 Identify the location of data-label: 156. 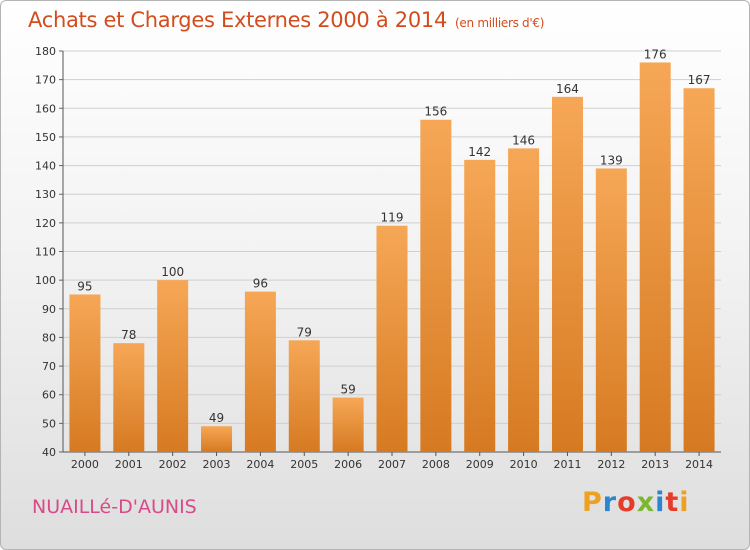
(435, 112).